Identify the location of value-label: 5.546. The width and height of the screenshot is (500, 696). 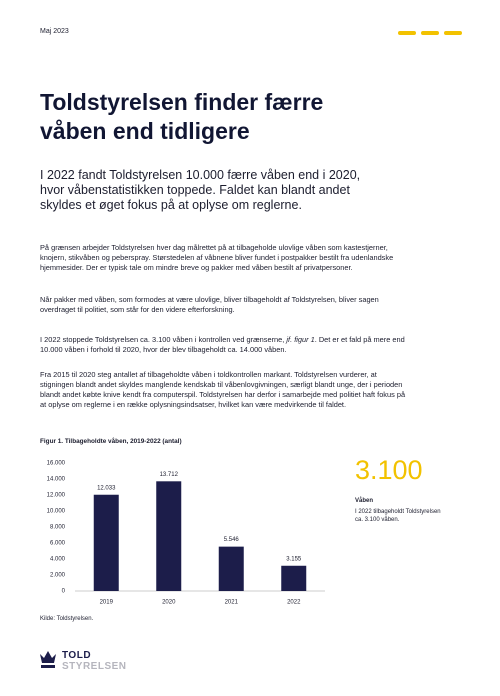
(232, 540).